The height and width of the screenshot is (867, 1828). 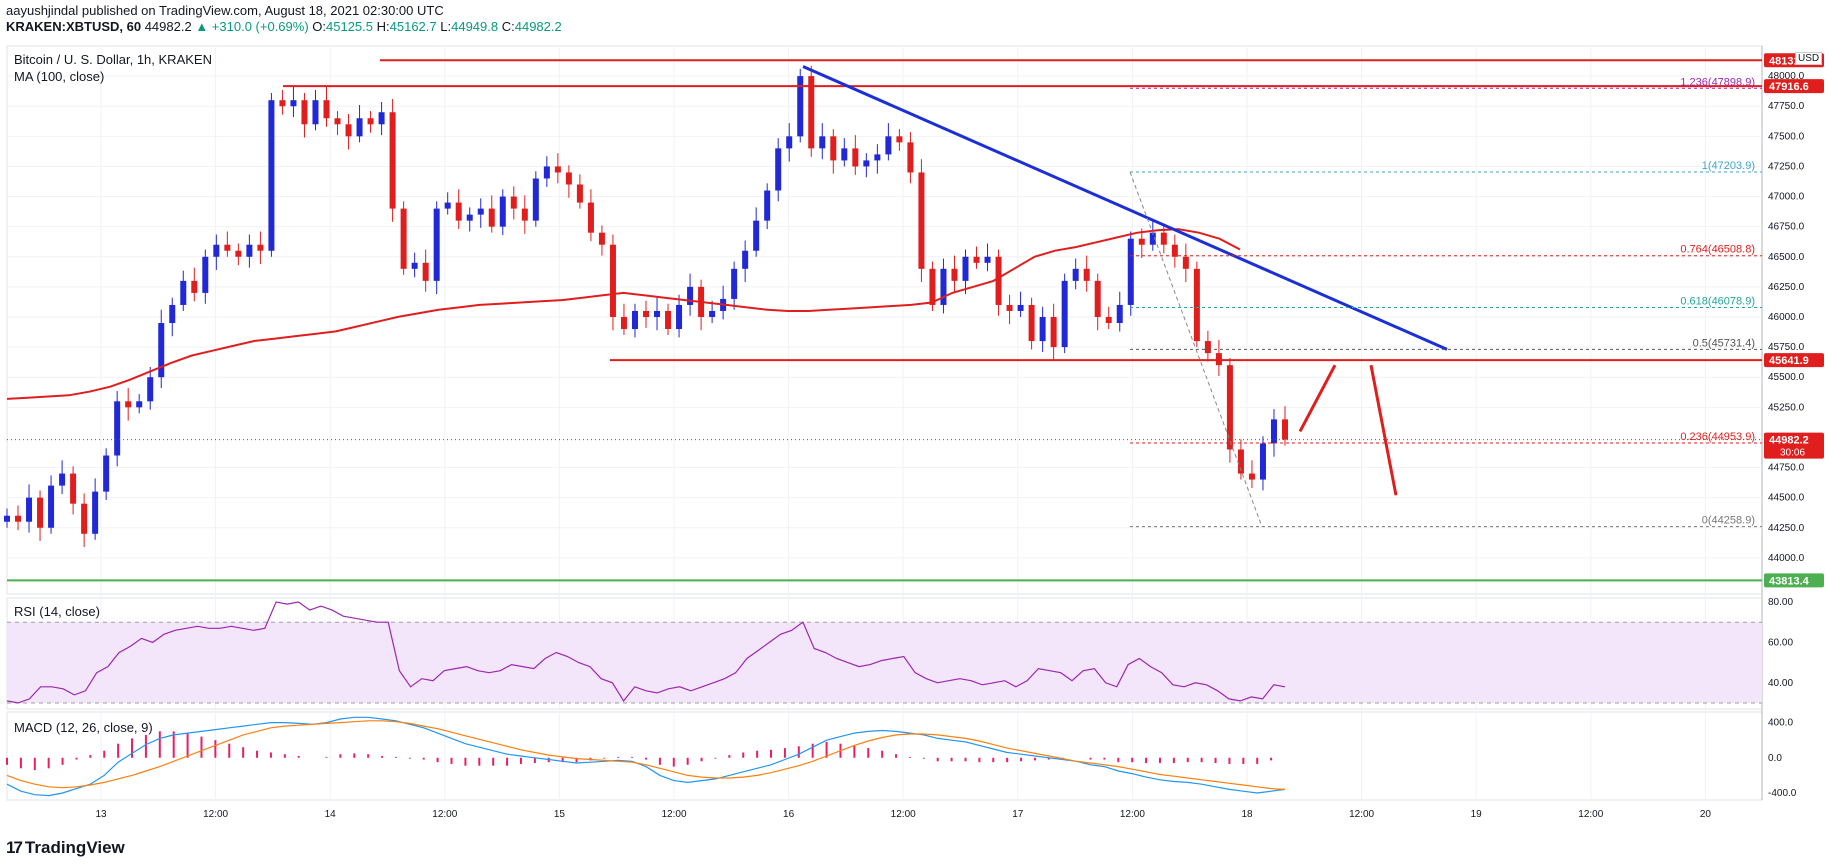 What do you see at coordinates (1809, 58) in the screenshot?
I see `currency-label: USD` at bounding box center [1809, 58].